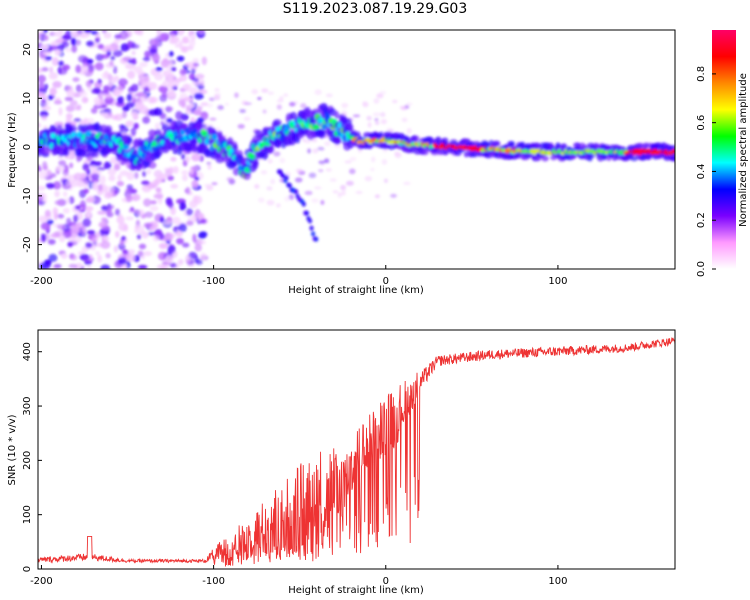  What do you see at coordinates (213, 581) in the screenshot?
I see `x-tick-label: -100` at bounding box center [213, 581].